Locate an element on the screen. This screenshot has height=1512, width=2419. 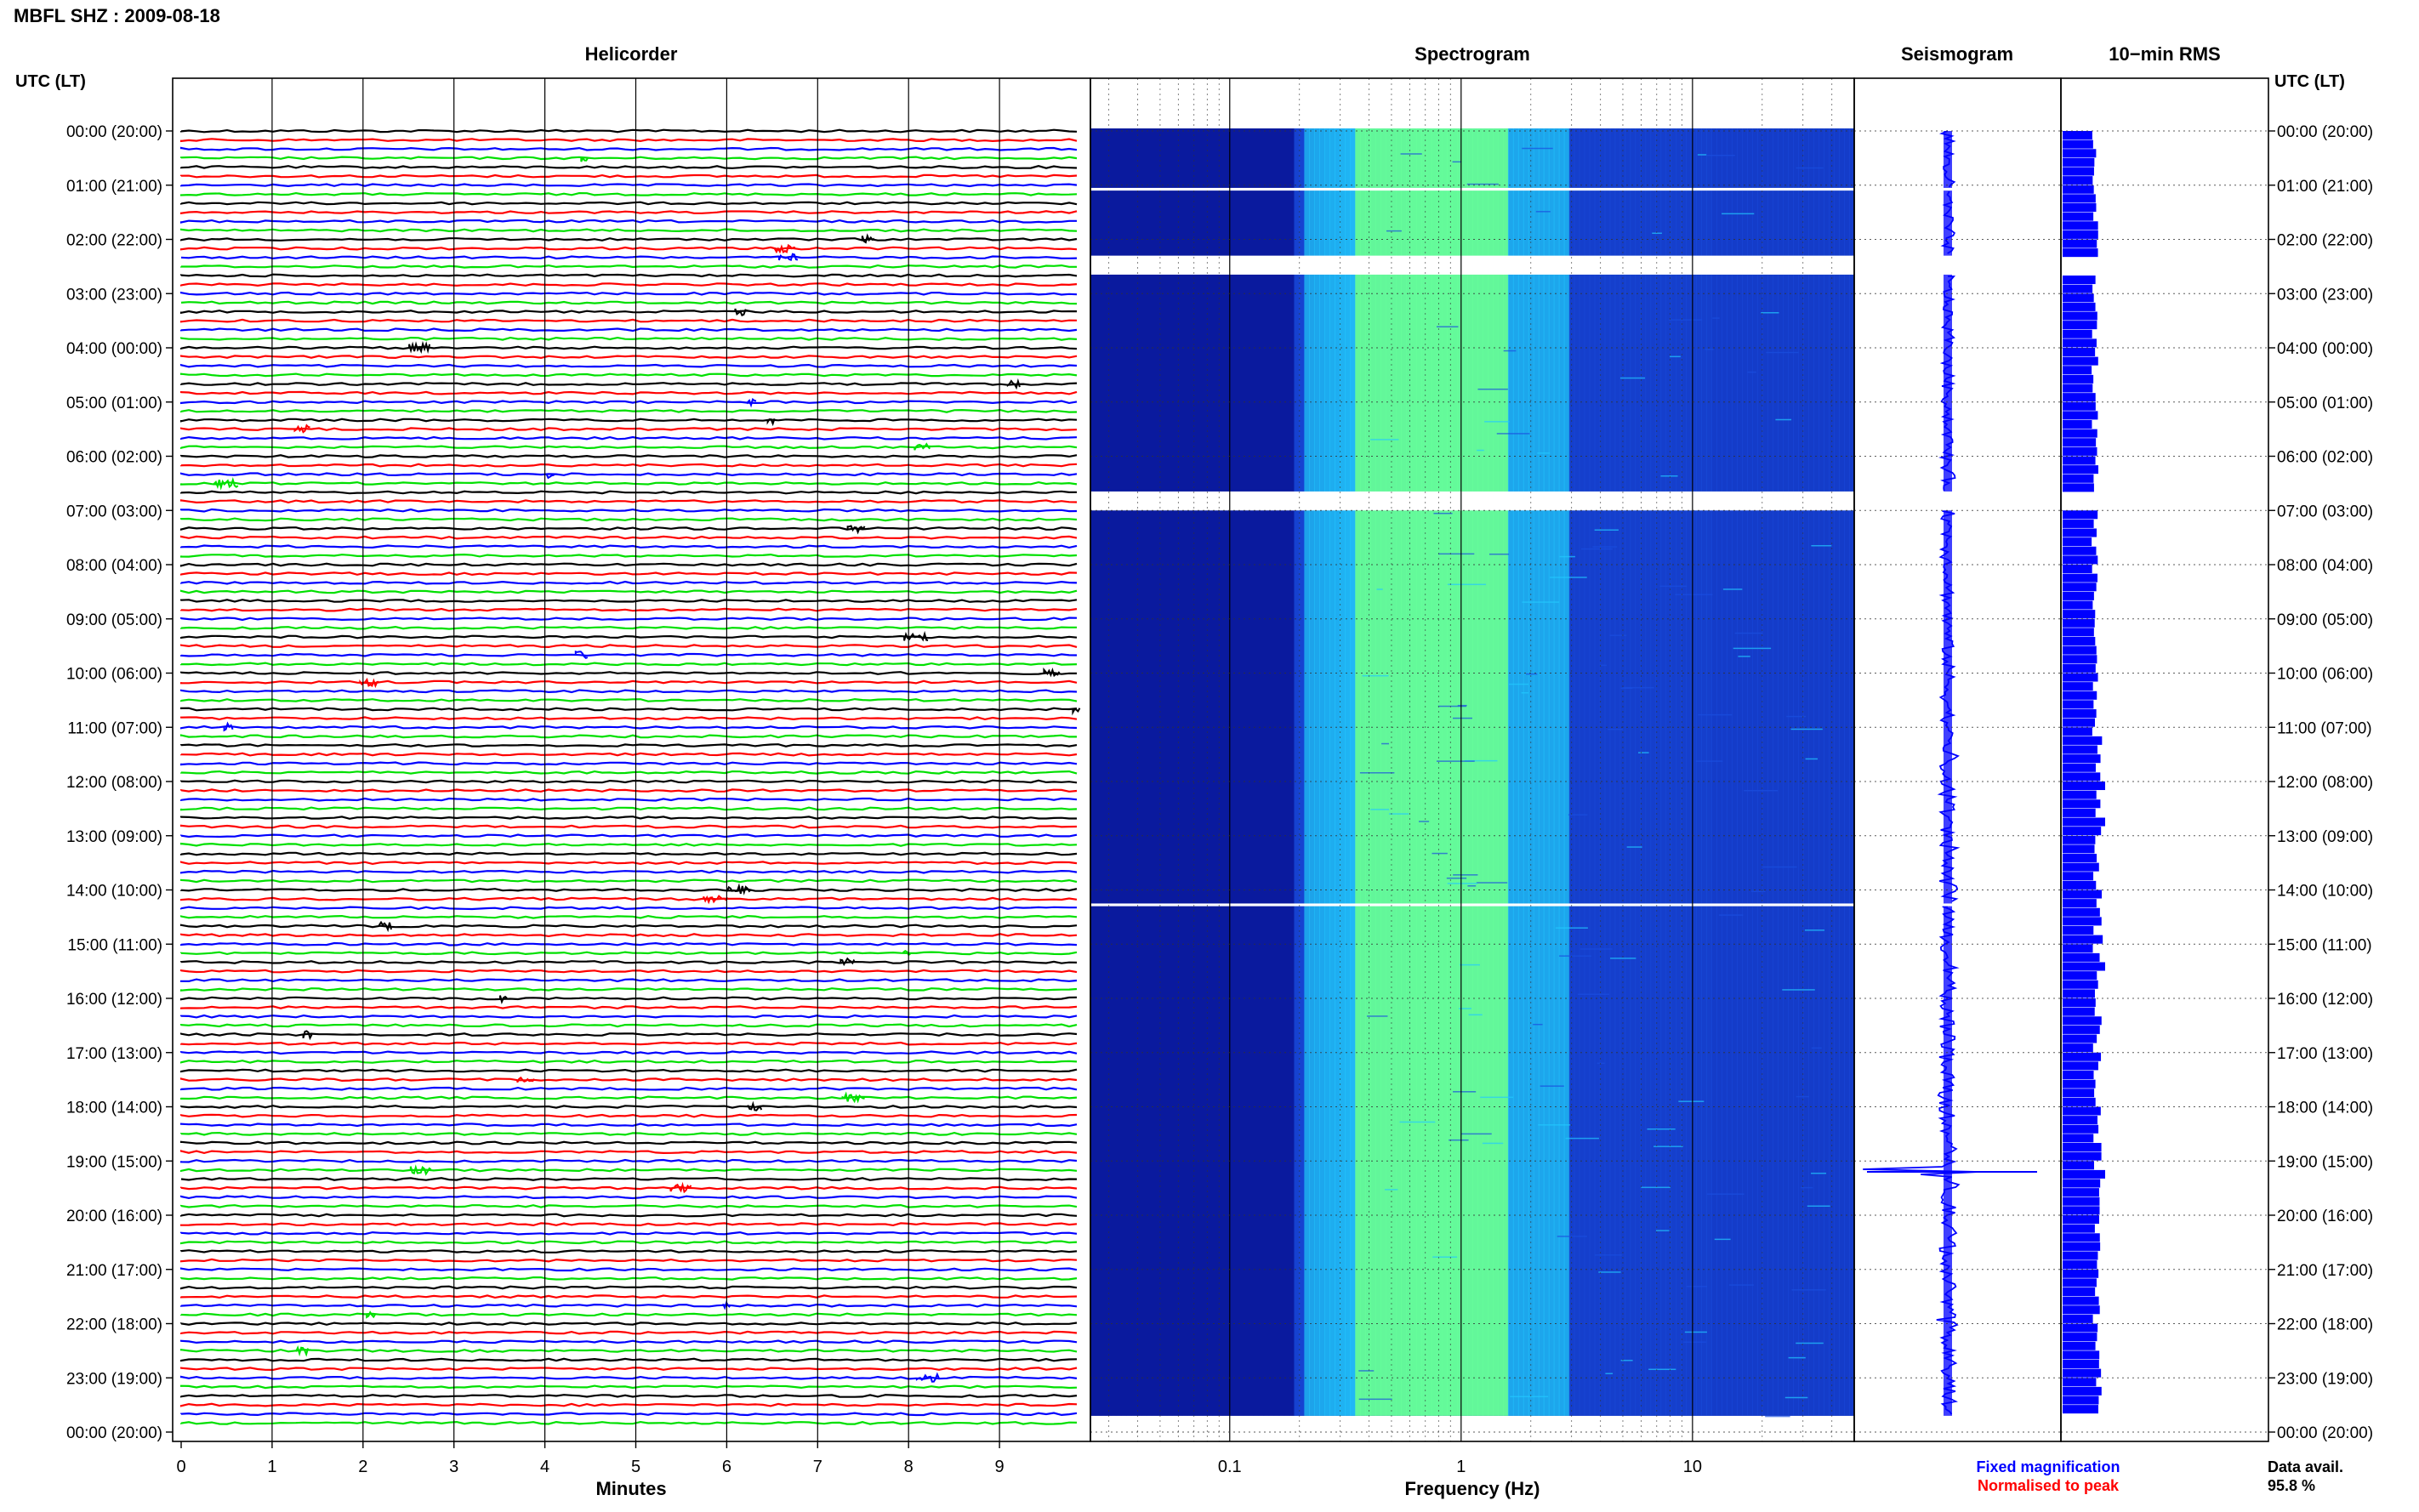
hour-tick-label-right: 05:00 (01:00) is located at coordinates (2325, 403).